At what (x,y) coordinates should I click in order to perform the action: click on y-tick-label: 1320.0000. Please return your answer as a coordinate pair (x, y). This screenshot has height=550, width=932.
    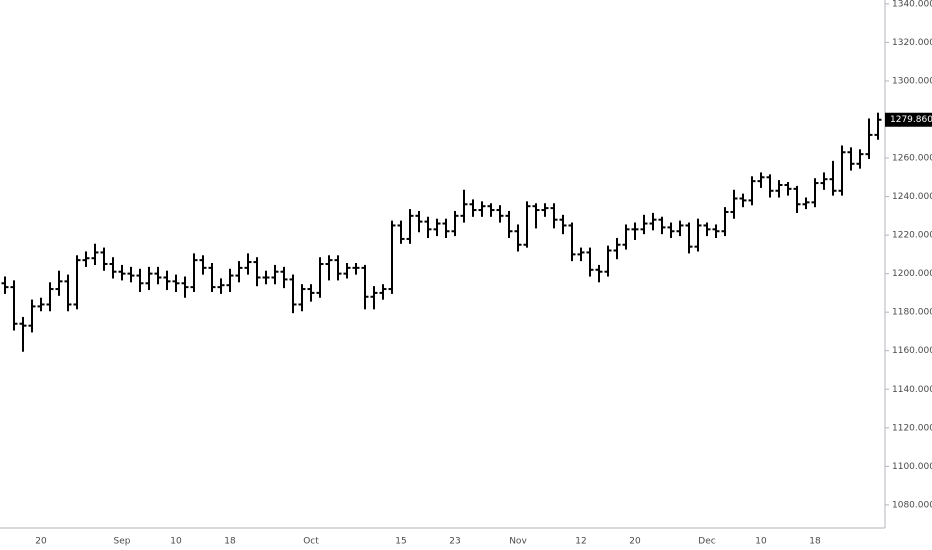
    Looking at the image, I should click on (912, 43).